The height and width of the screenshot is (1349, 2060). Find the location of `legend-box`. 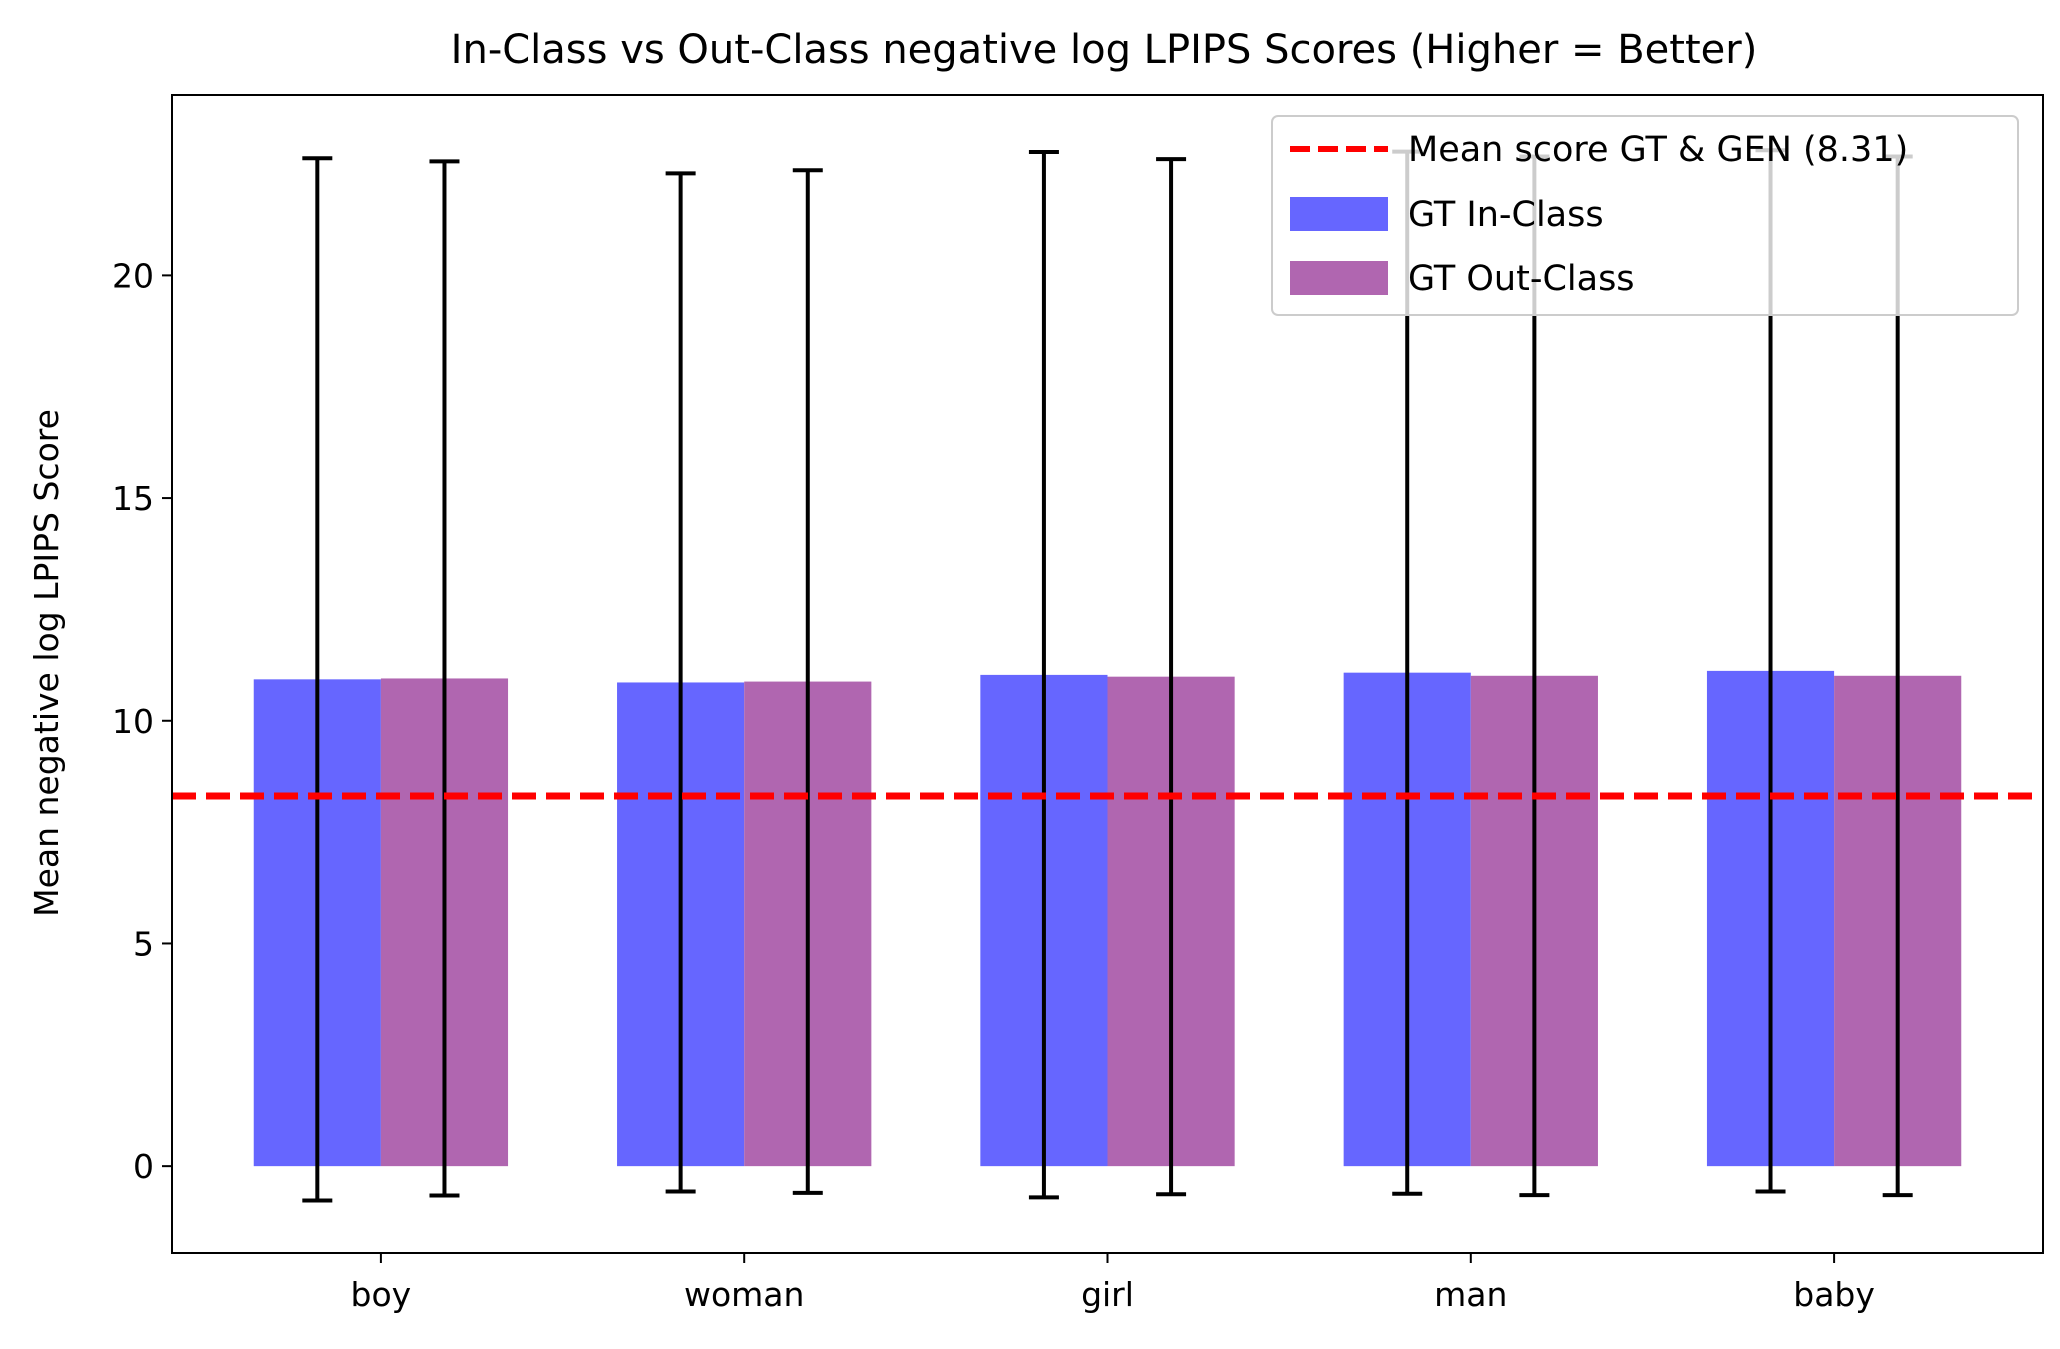

legend-box is located at coordinates (1645, 215).